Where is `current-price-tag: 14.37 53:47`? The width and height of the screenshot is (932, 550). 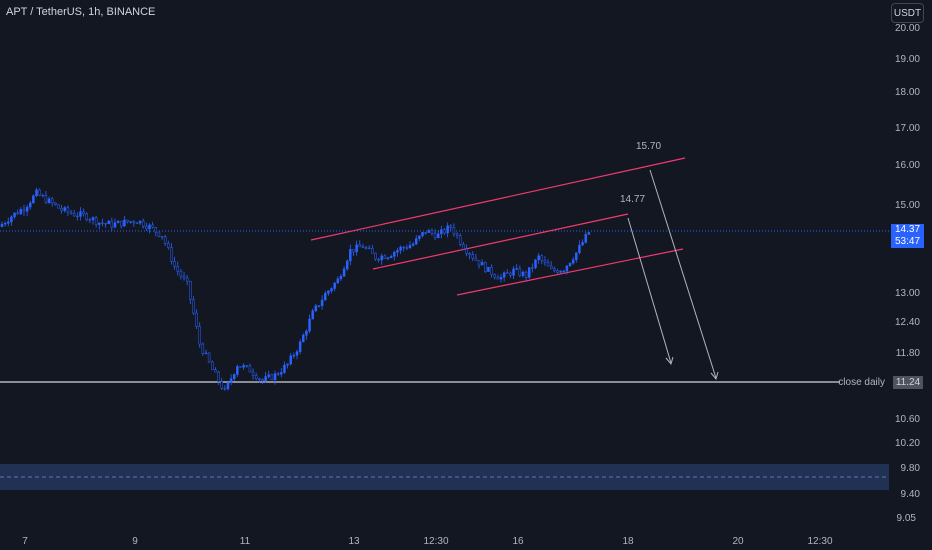
current-price-tag: 14.37 53:47 is located at coordinates (907, 236).